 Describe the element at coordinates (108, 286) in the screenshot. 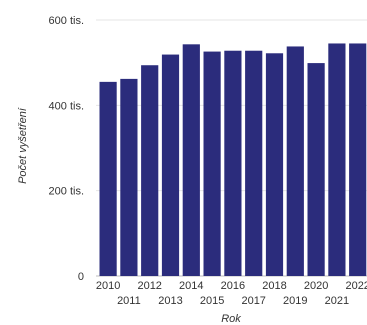

I see `x-tick-label: 2010` at that location.